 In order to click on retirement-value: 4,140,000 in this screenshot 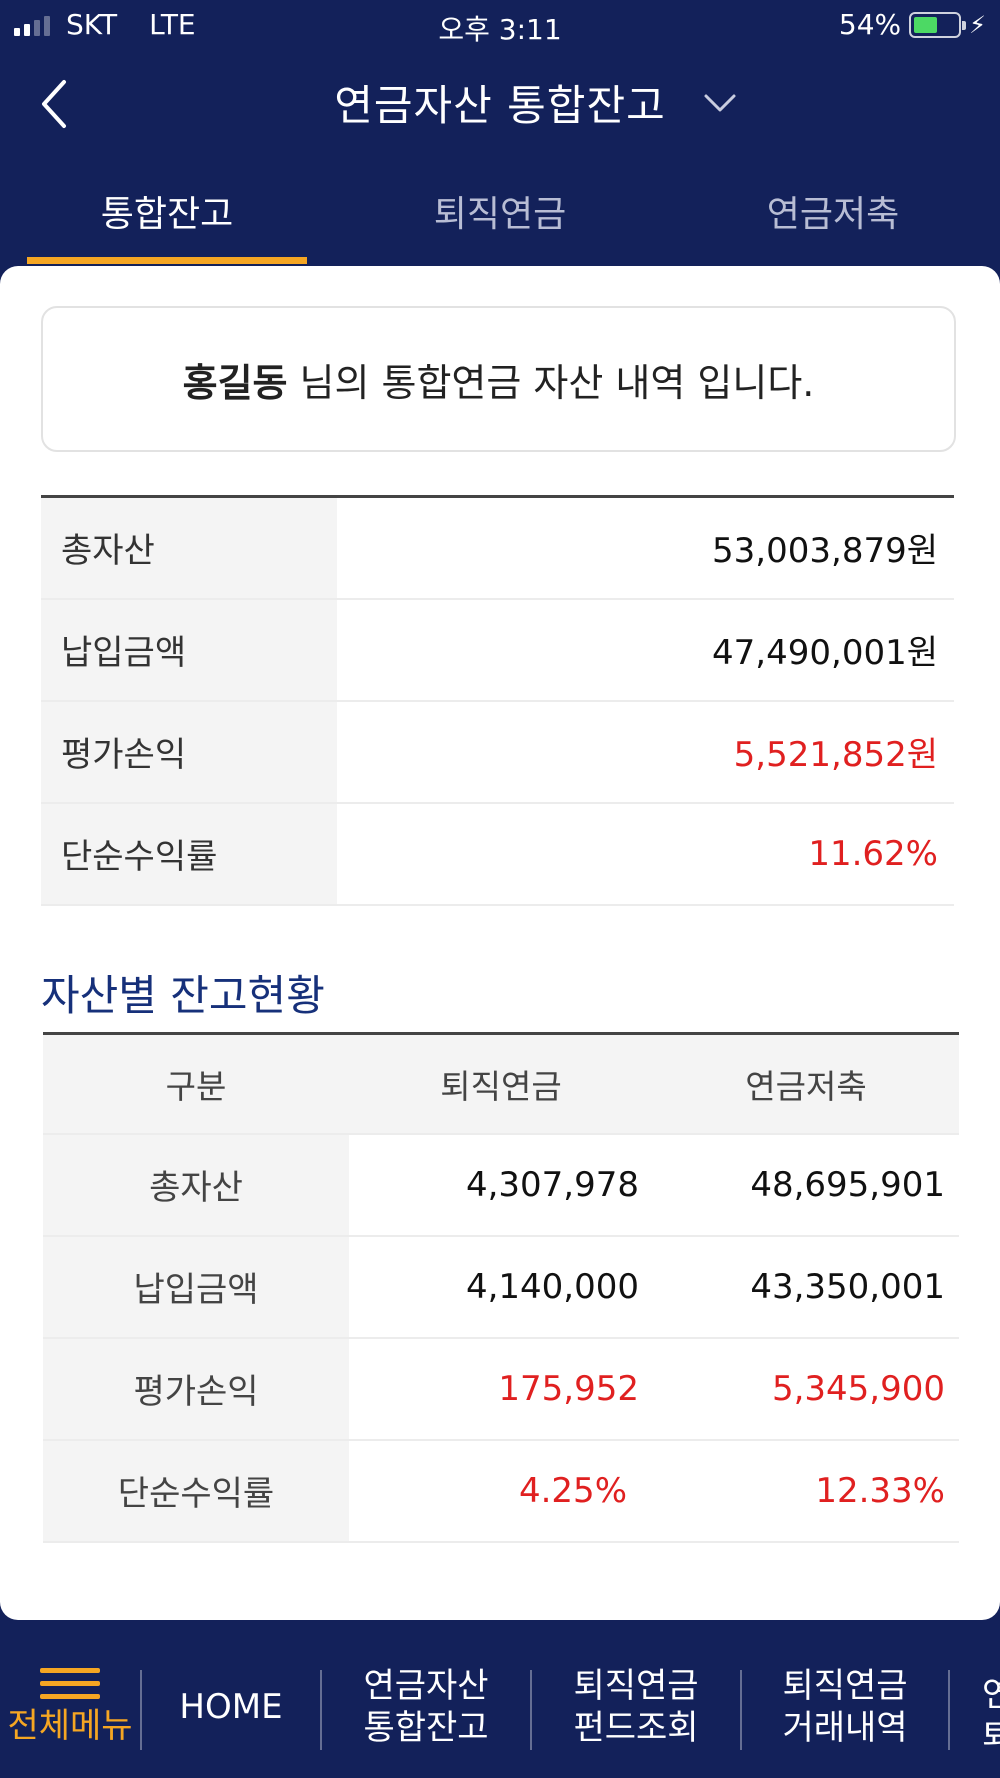, I will do `click(501, 1287)`.